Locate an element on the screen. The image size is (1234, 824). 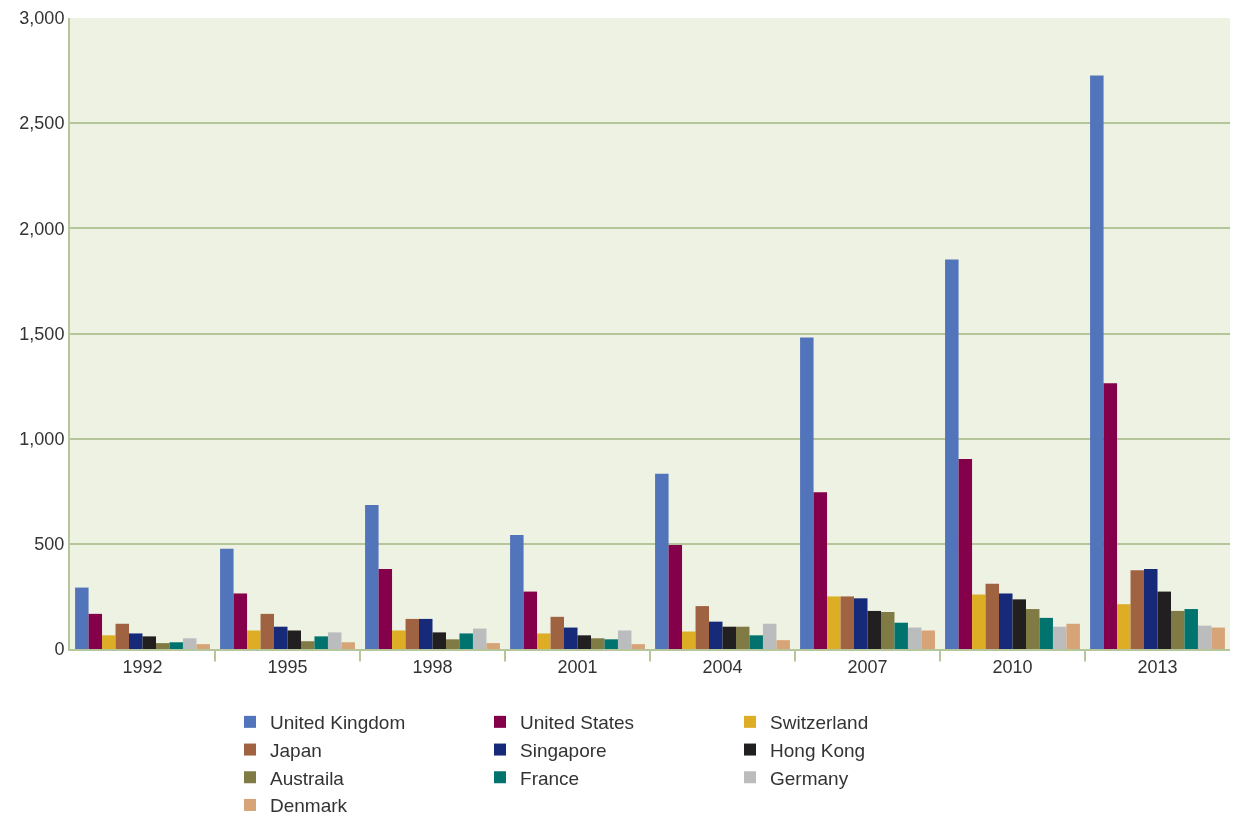
legend-label: Austraila is located at coordinates (307, 778).